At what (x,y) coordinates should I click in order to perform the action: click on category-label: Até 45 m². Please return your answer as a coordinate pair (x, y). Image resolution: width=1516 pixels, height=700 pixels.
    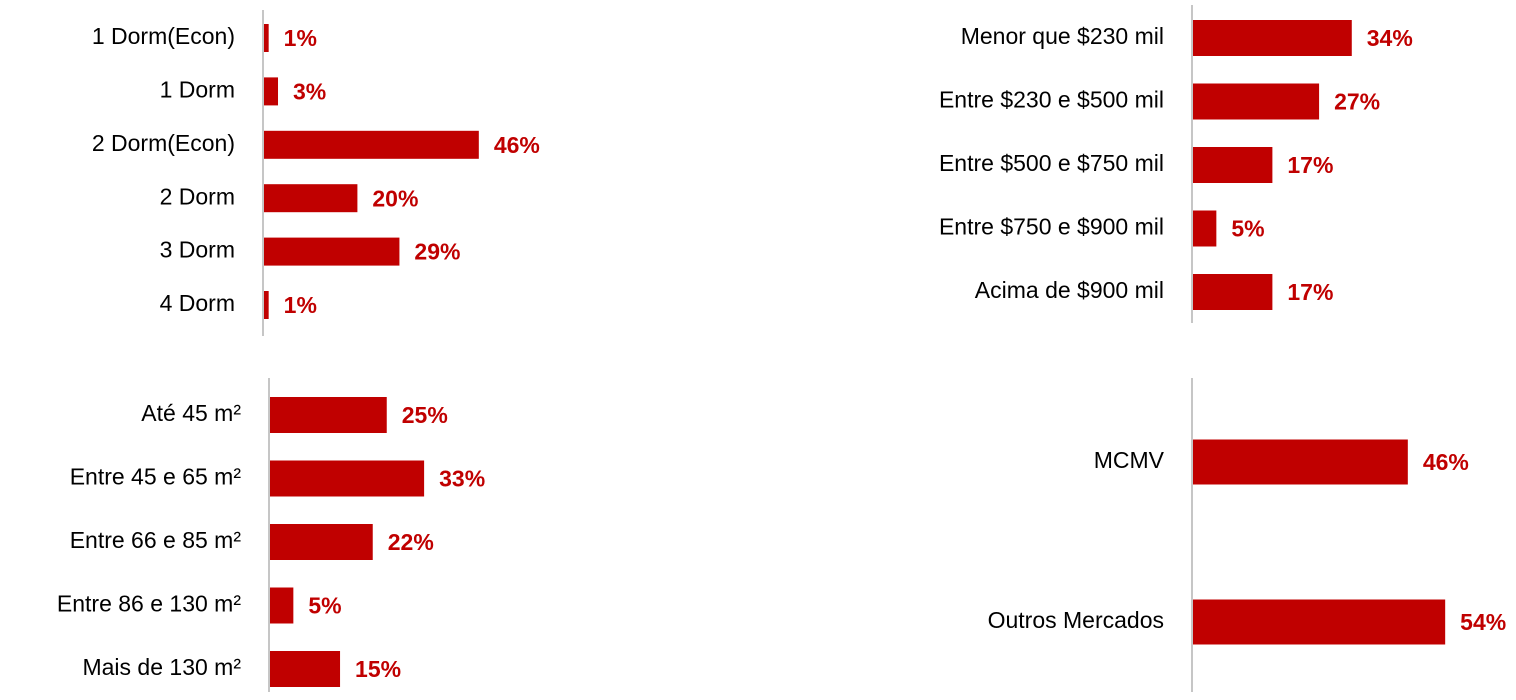
    Looking at the image, I should click on (191, 413).